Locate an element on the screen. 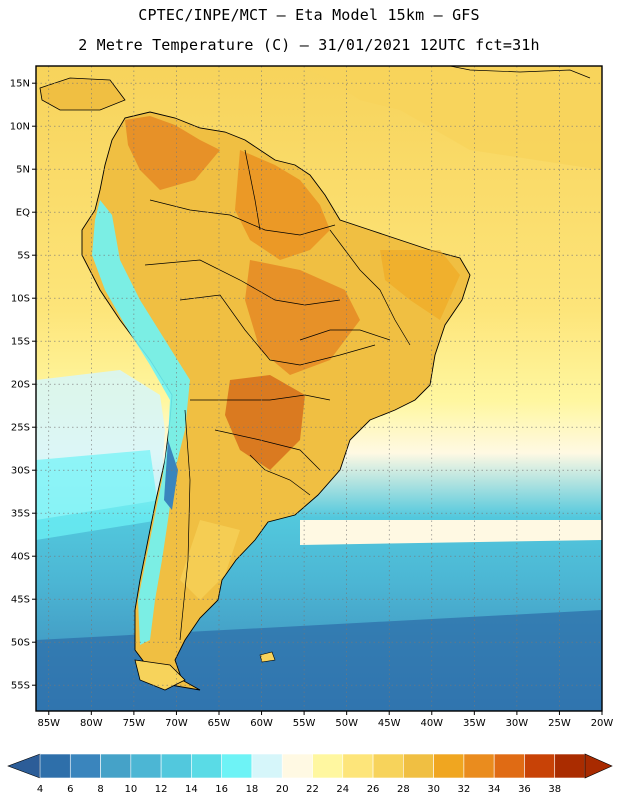 The width and height of the screenshot is (618, 800). lat-label: 5S is located at coordinates (23, 256).